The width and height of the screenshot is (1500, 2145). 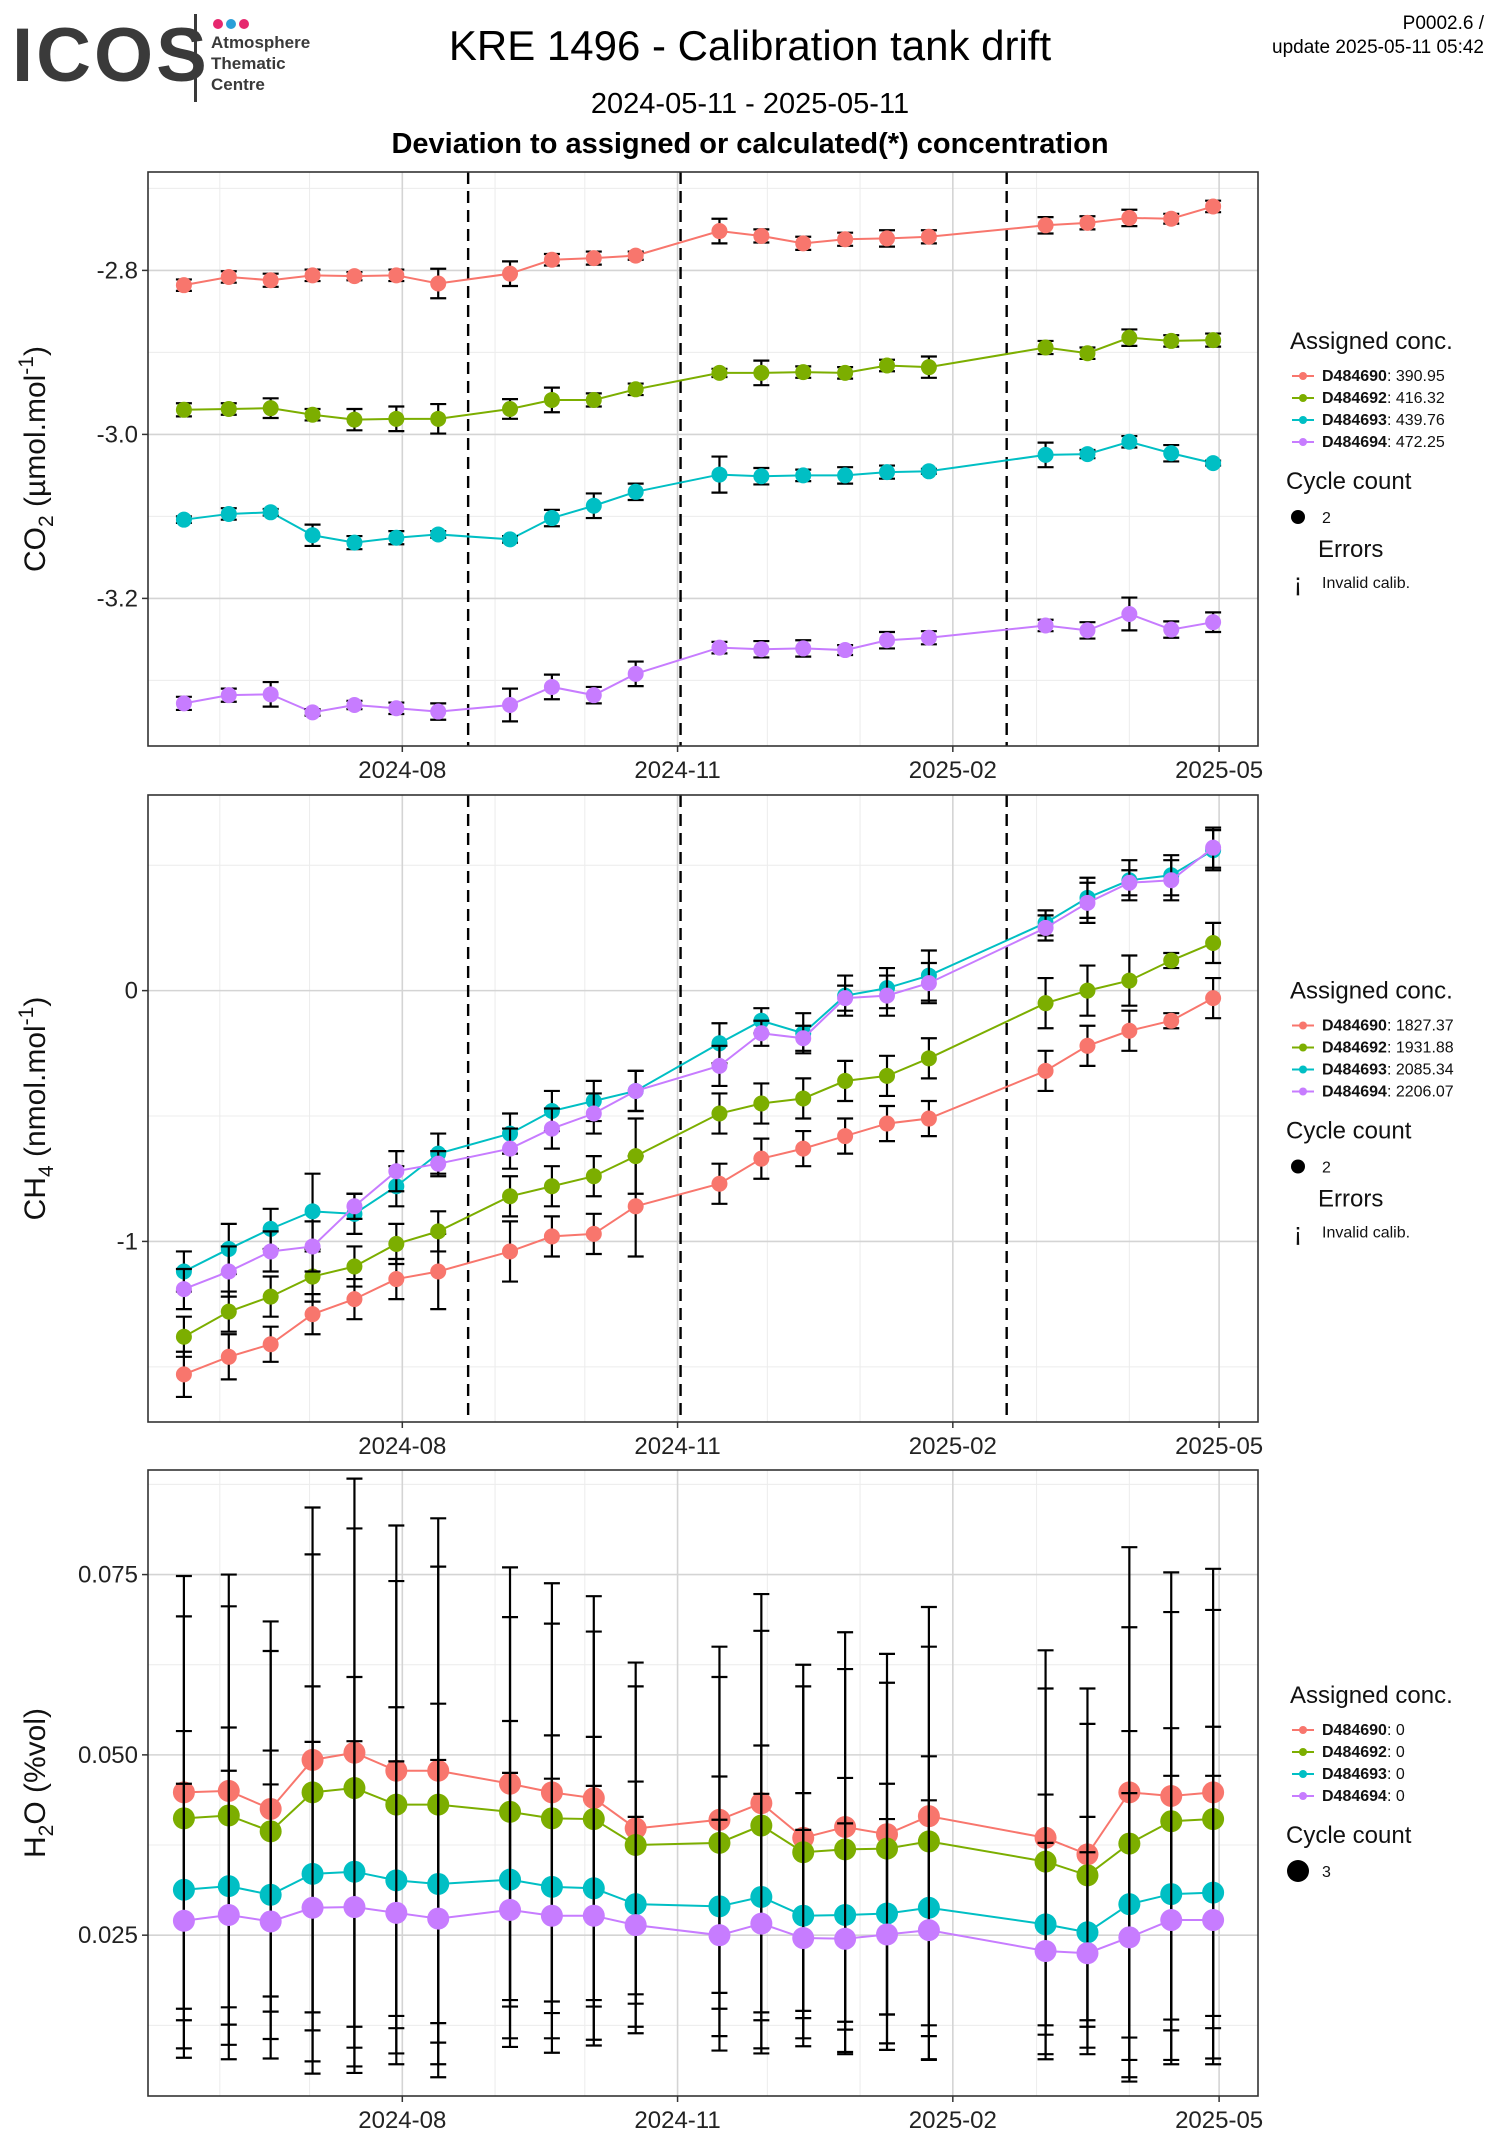 I want to click on legend-entry: D484692: 0, so click(x=1363, y=1752).